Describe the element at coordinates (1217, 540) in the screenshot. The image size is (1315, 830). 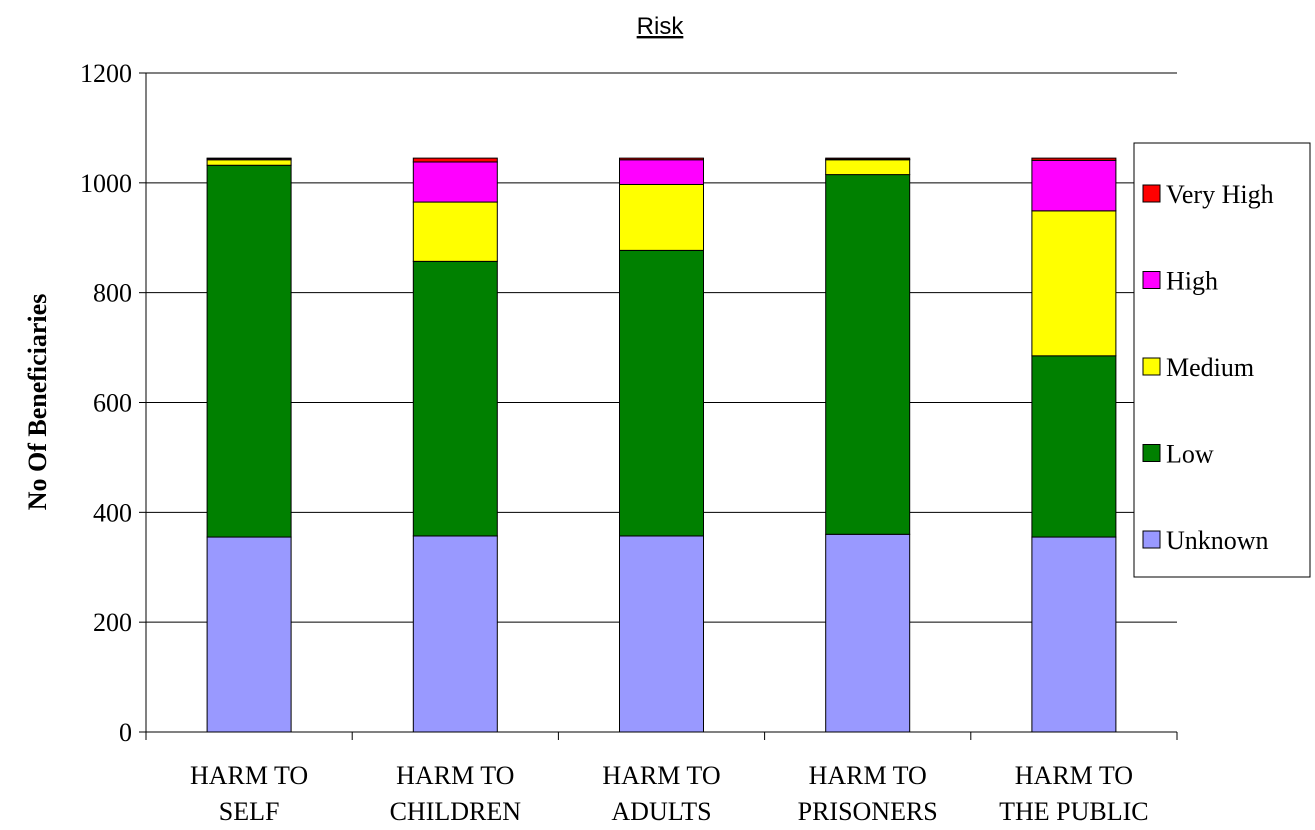
I see `legend-label: Unknown` at that location.